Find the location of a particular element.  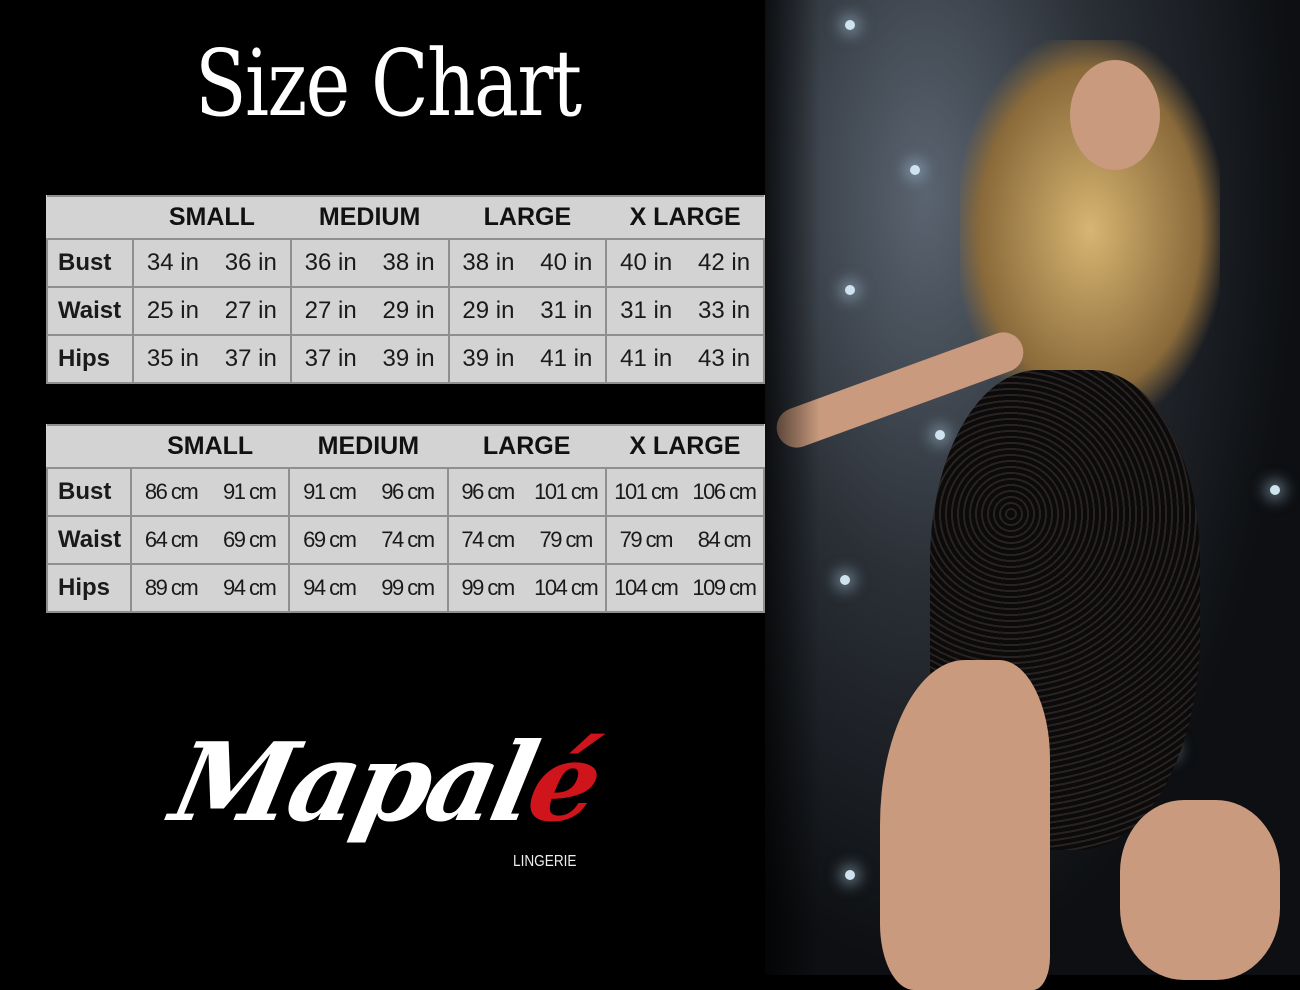

logo-name: Mapal is located at coordinates (353, 783).